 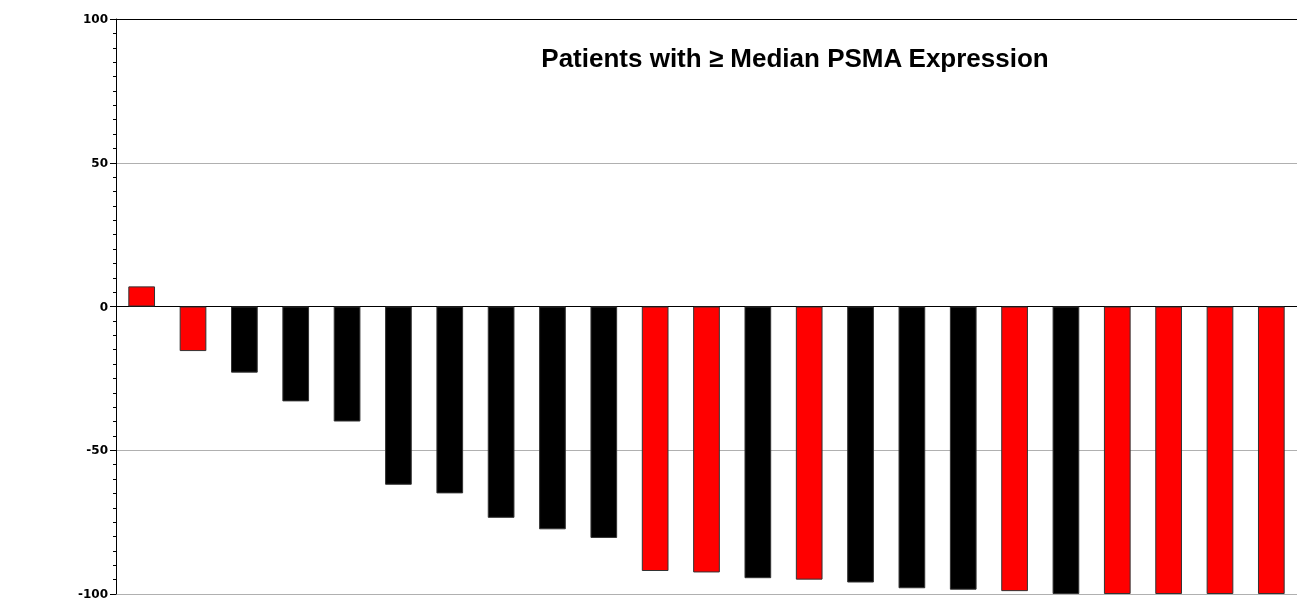 I want to click on y-tick-label: -50, so click(x=97, y=450).